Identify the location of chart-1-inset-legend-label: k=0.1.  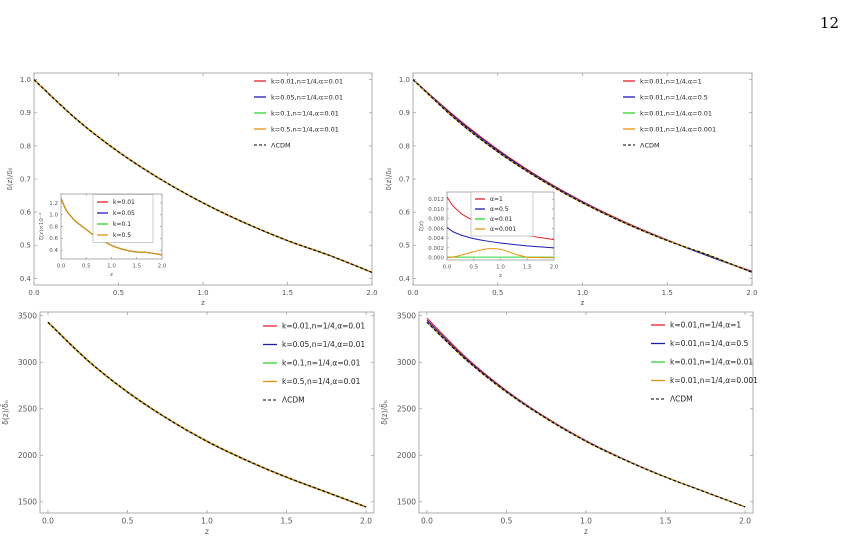
(122, 224).